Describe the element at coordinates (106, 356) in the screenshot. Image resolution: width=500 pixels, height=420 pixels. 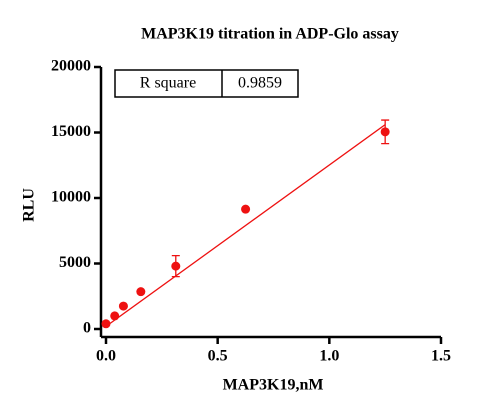
I see `x-tick-label: 0.0` at that location.